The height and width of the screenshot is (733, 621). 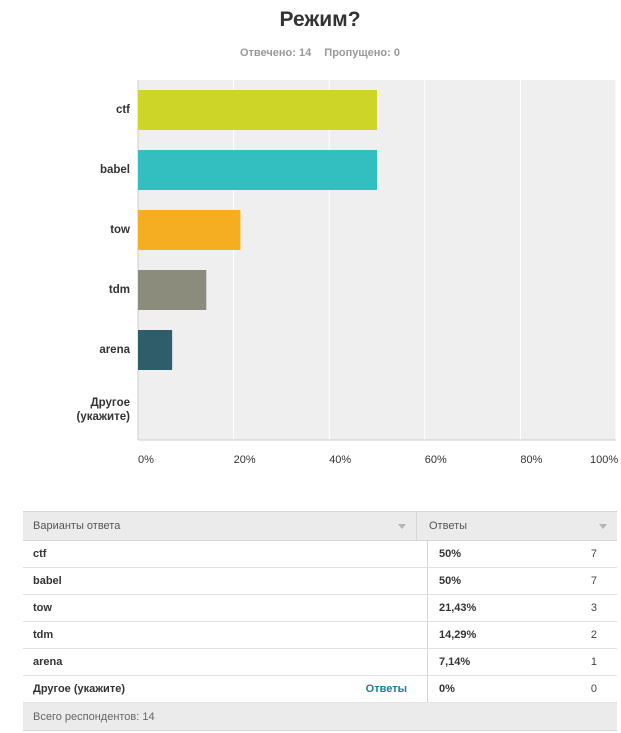 What do you see at coordinates (114, 170) in the screenshot?
I see `category-label: babel` at bounding box center [114, 170].